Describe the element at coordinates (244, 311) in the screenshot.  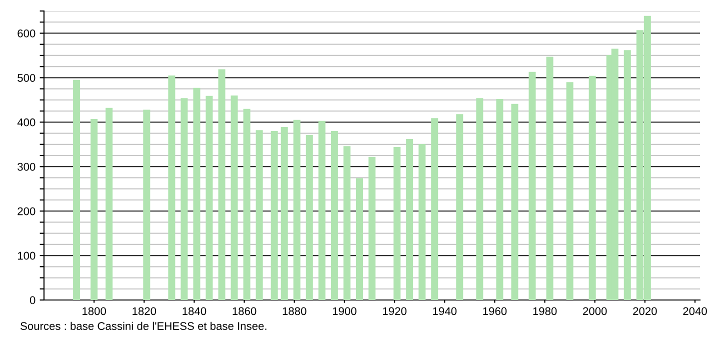
I see `x-tick-label: 1860` at that location.